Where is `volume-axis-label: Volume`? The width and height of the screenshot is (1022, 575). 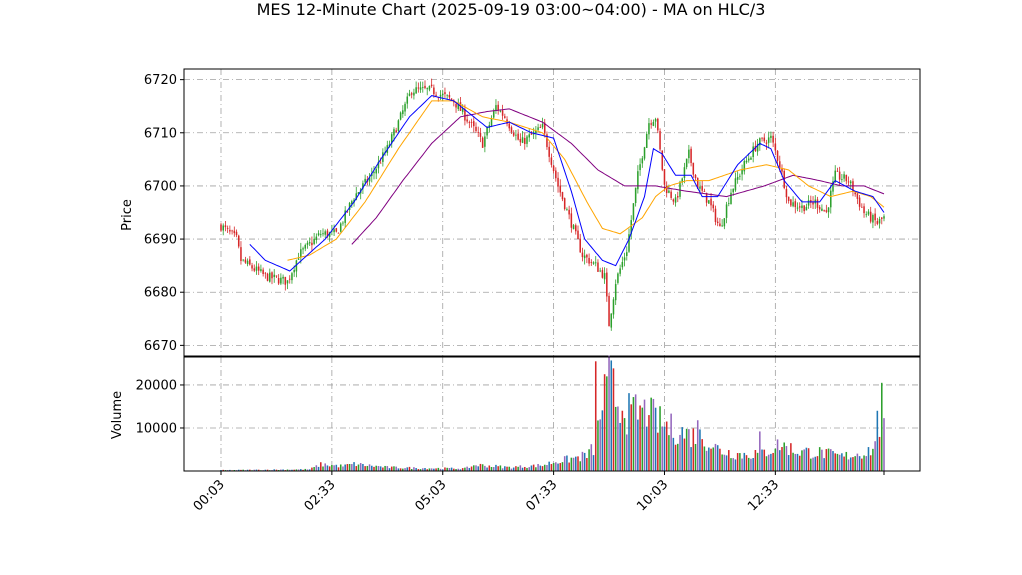 volume-axis-label: Volume is located at coordinates (117, 415).